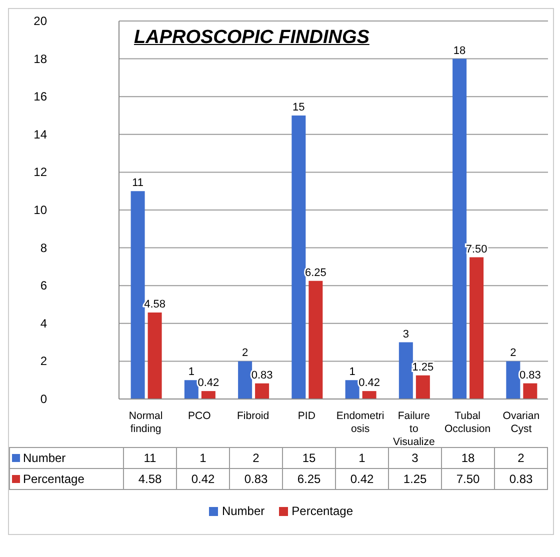  I want to click on text: 3, so click(405, 334).